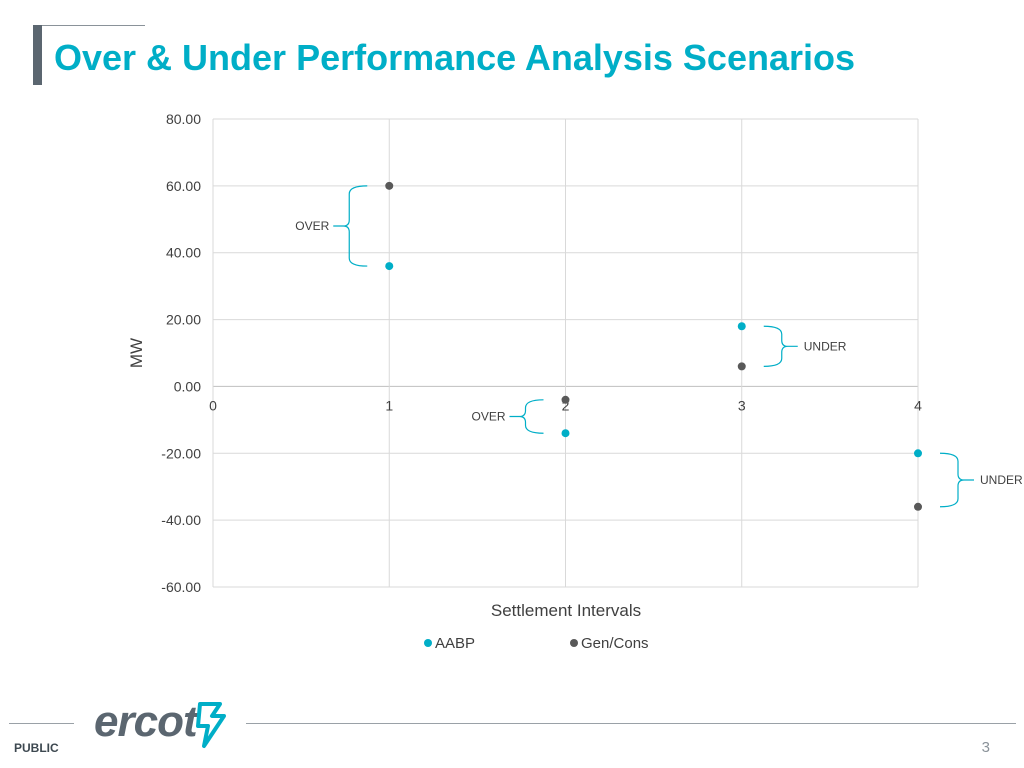 This screenshot has height=768, width=1024. I want to click on ercot-logo: ercot, so click(160, 722).